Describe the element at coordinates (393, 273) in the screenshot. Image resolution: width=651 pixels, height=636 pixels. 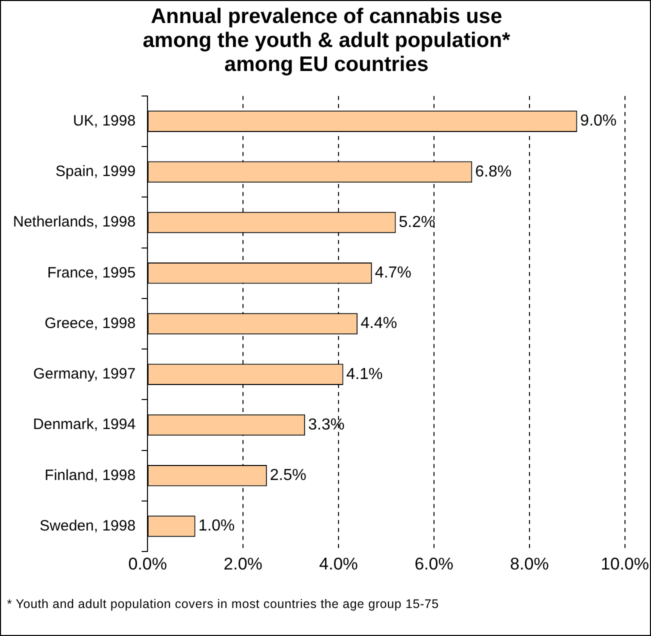
I see `data-label: 4.7%` at that location.